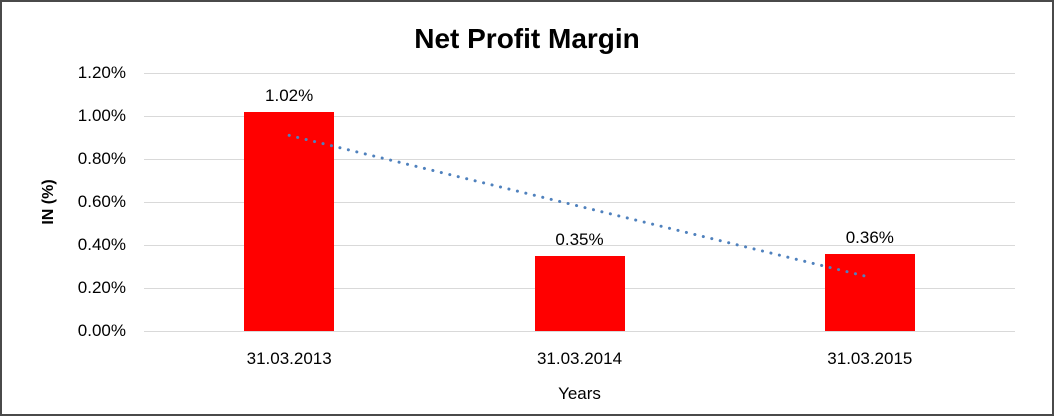 The width and height of the screenshot is (1054, 416). Describe the element at coordinates (527, 38) in the screenshot. I see `chart-title: Net Profit Margin` at that location.